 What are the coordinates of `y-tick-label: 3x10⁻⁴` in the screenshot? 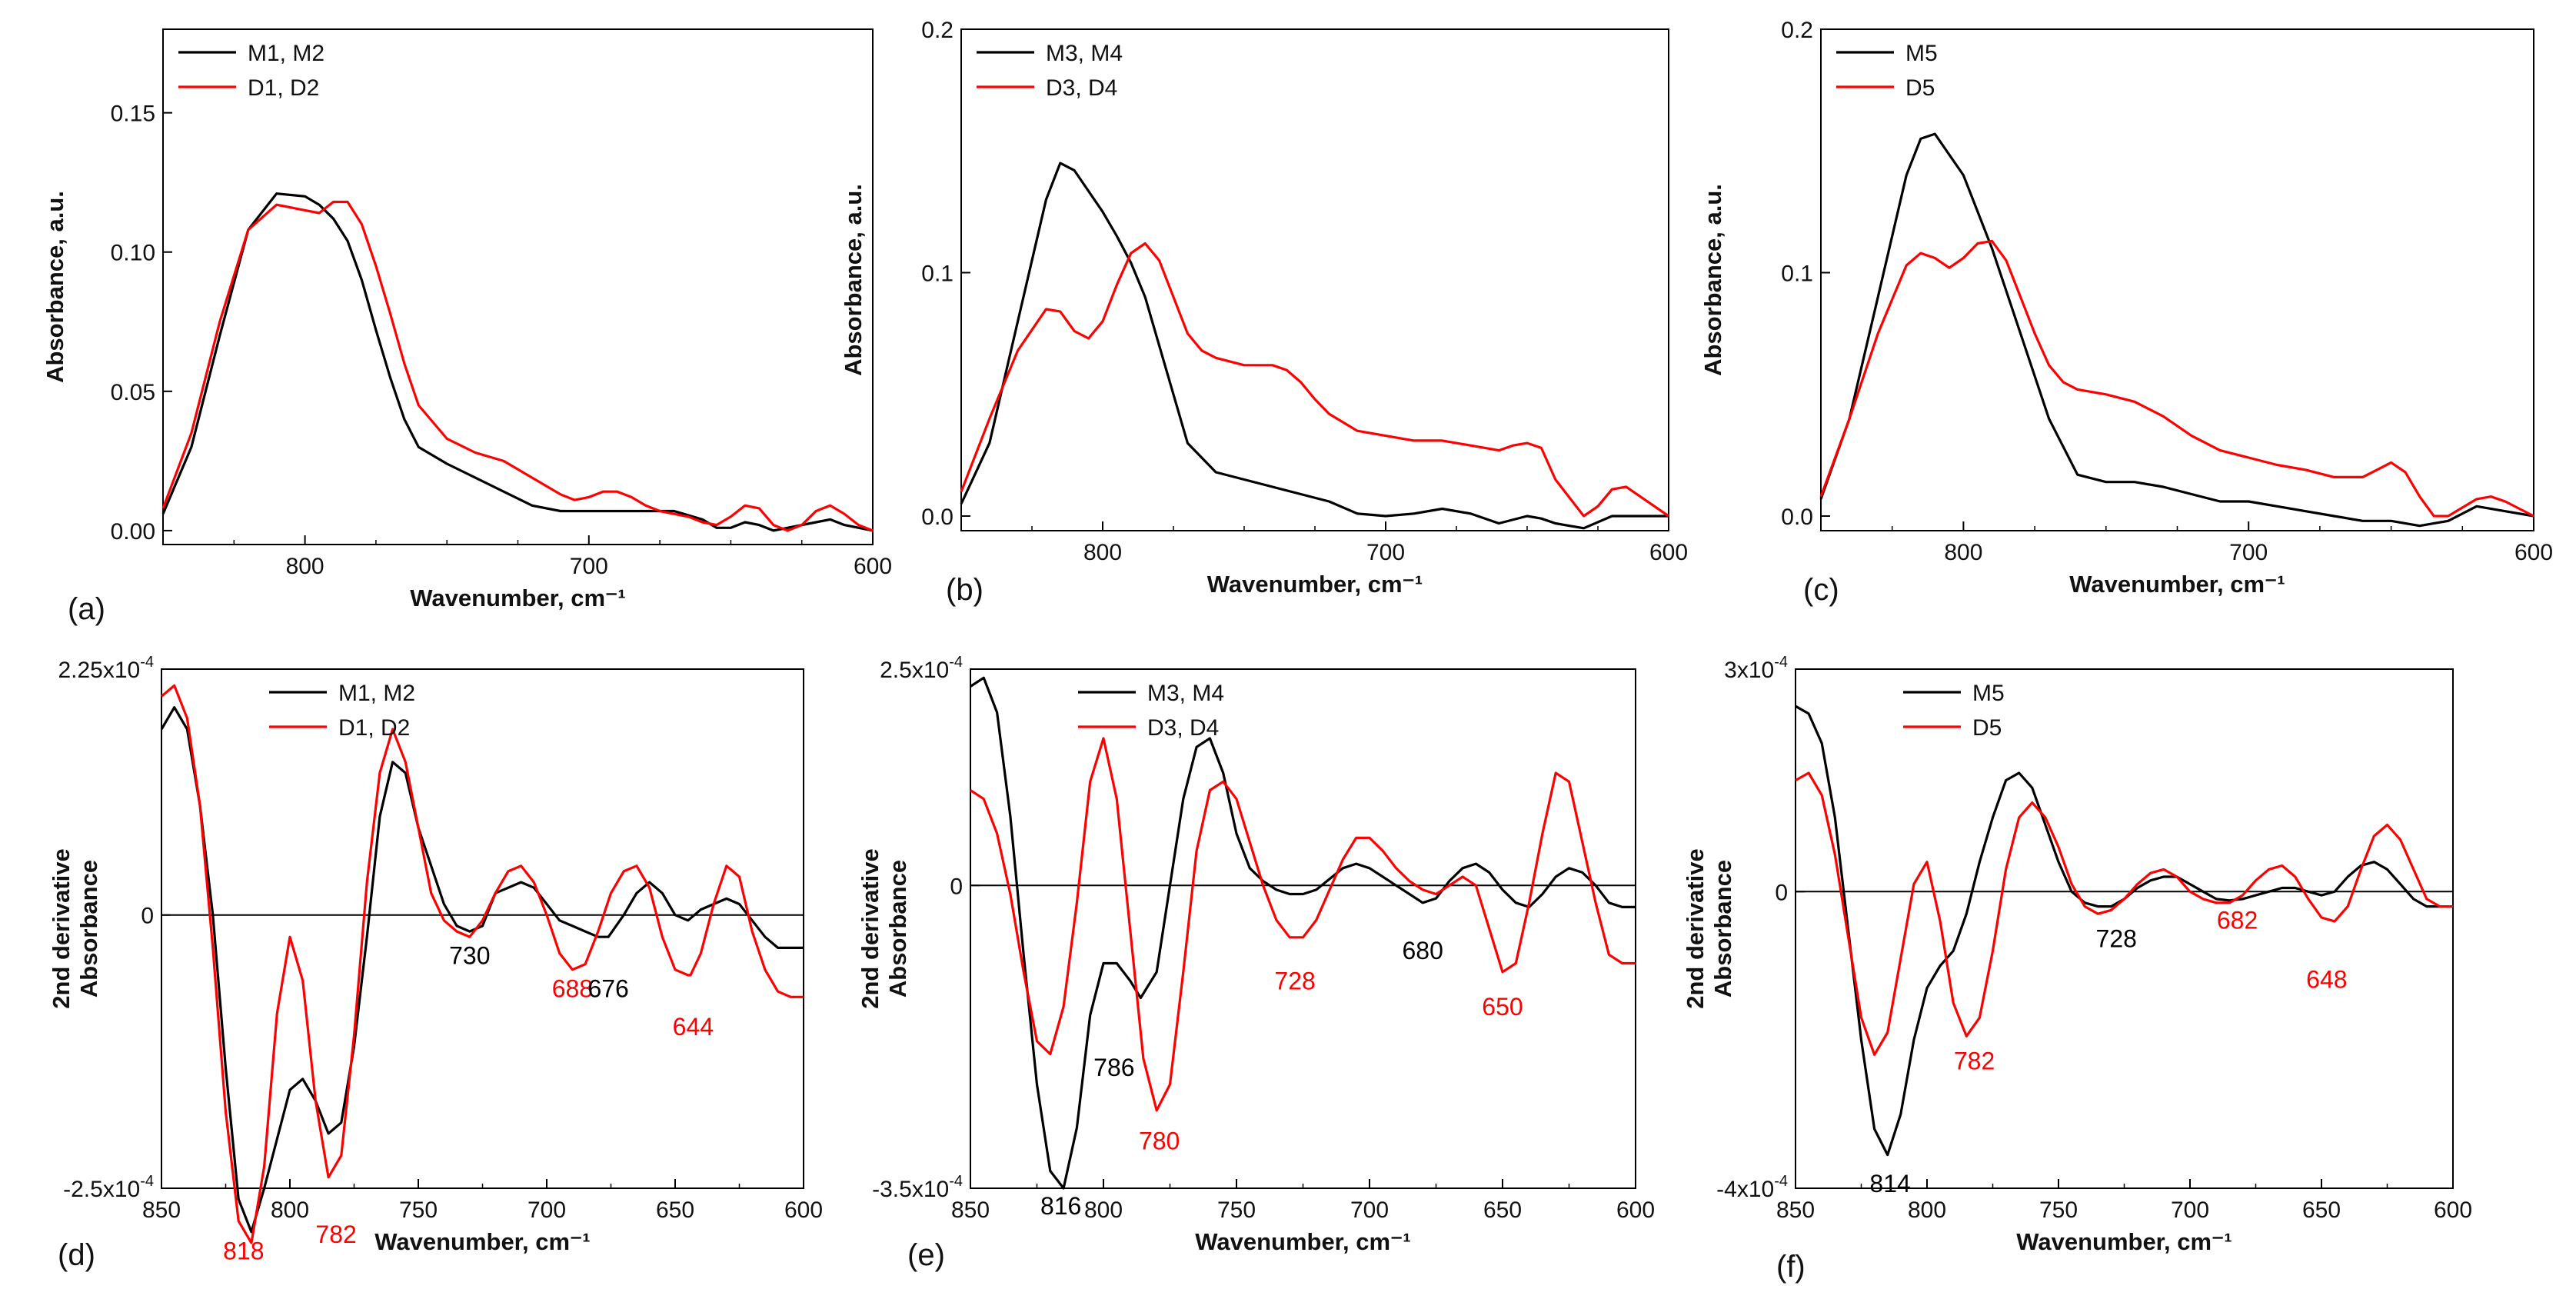 It's located at (1756, 668).